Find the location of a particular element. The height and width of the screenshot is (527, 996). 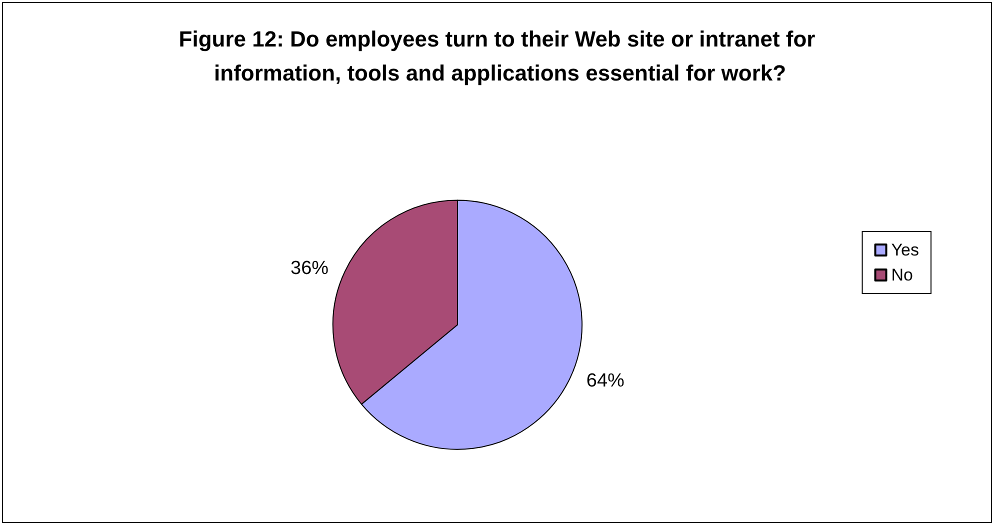

chart-title: Figure 12: Do employees turn to their Web site or intranet for information, tools and applications essential for work? is located at coordinates (497, 56).